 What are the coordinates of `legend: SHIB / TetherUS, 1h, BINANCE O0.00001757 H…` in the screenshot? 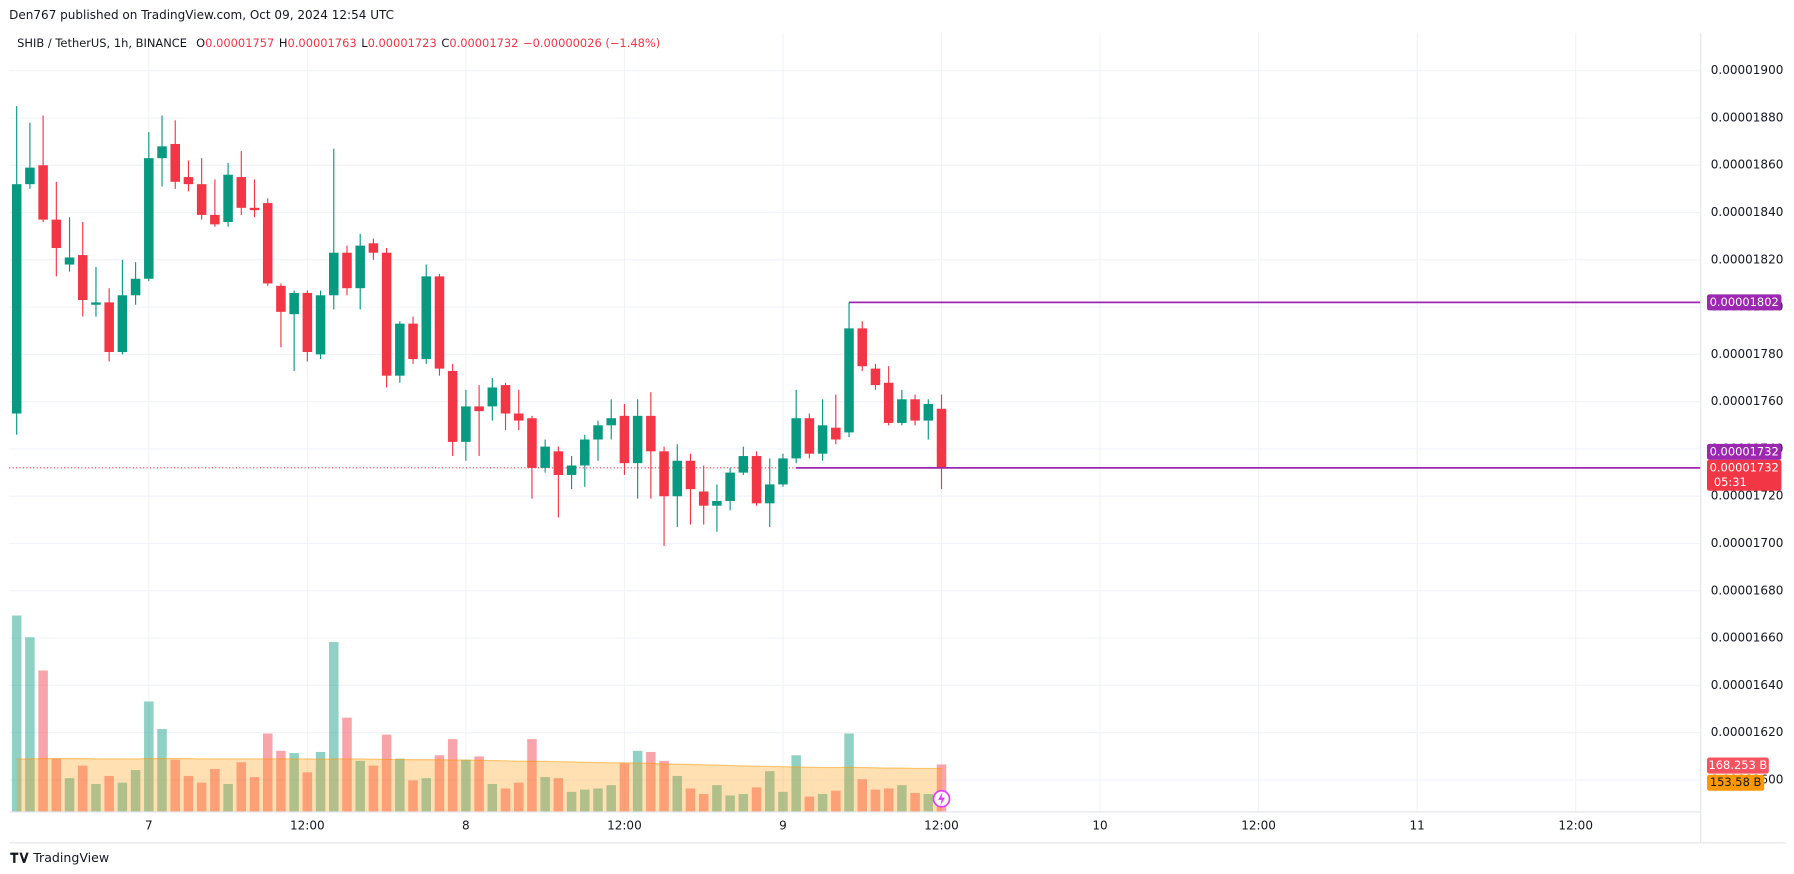 It's located at (338, 43).